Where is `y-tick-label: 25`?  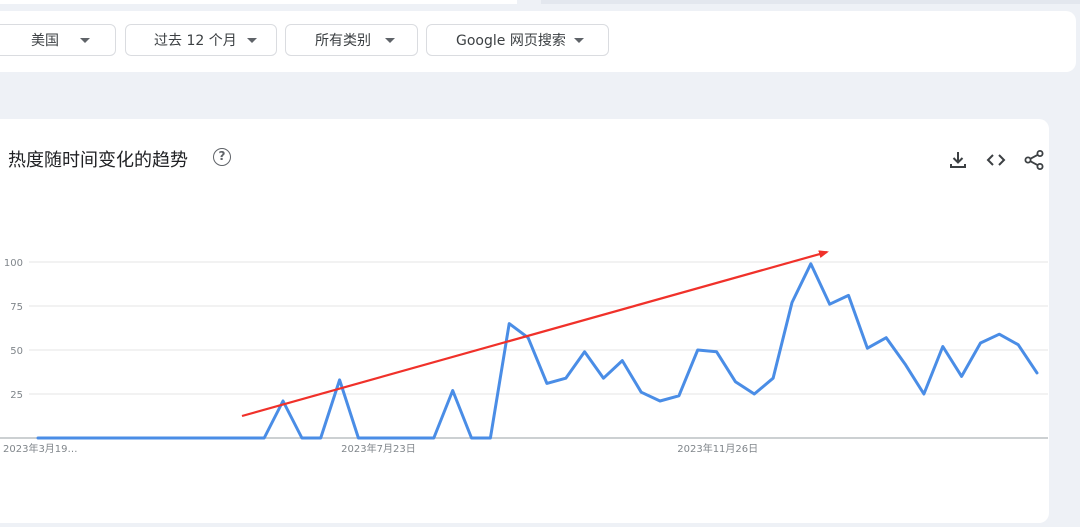 y-tick-label: 25 is located at coordinates (16, 395).